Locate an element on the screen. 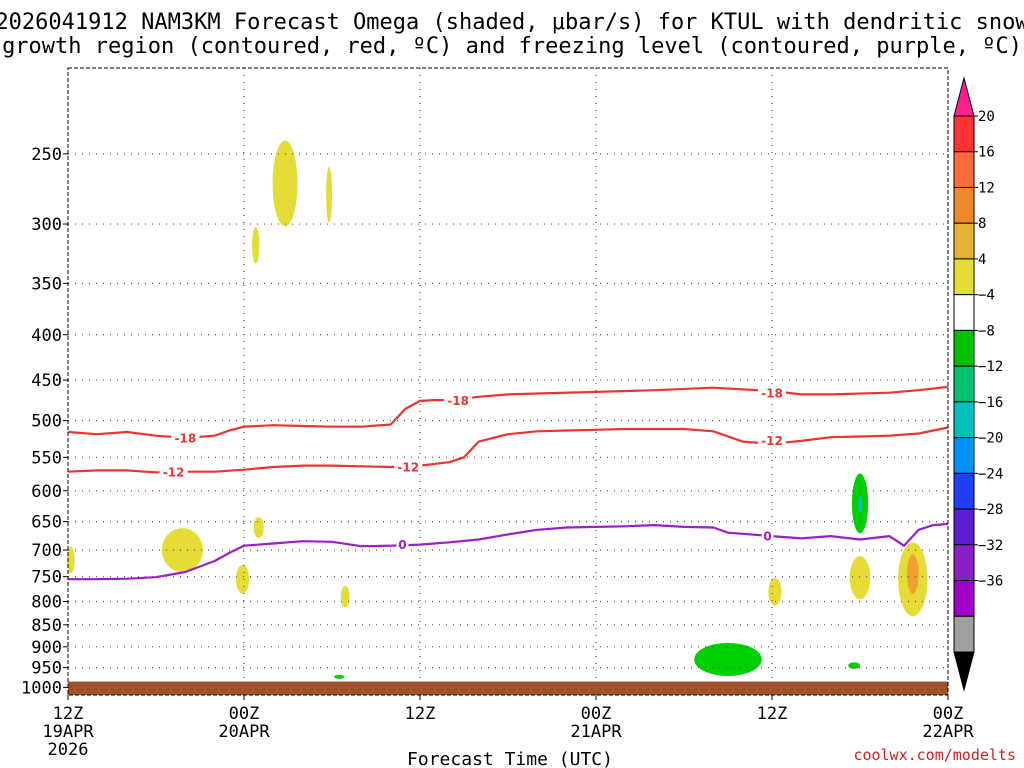 The height and width of the screenshot is (768, 1024). y-tick-label: 500 is located at coordinates (46, 422).